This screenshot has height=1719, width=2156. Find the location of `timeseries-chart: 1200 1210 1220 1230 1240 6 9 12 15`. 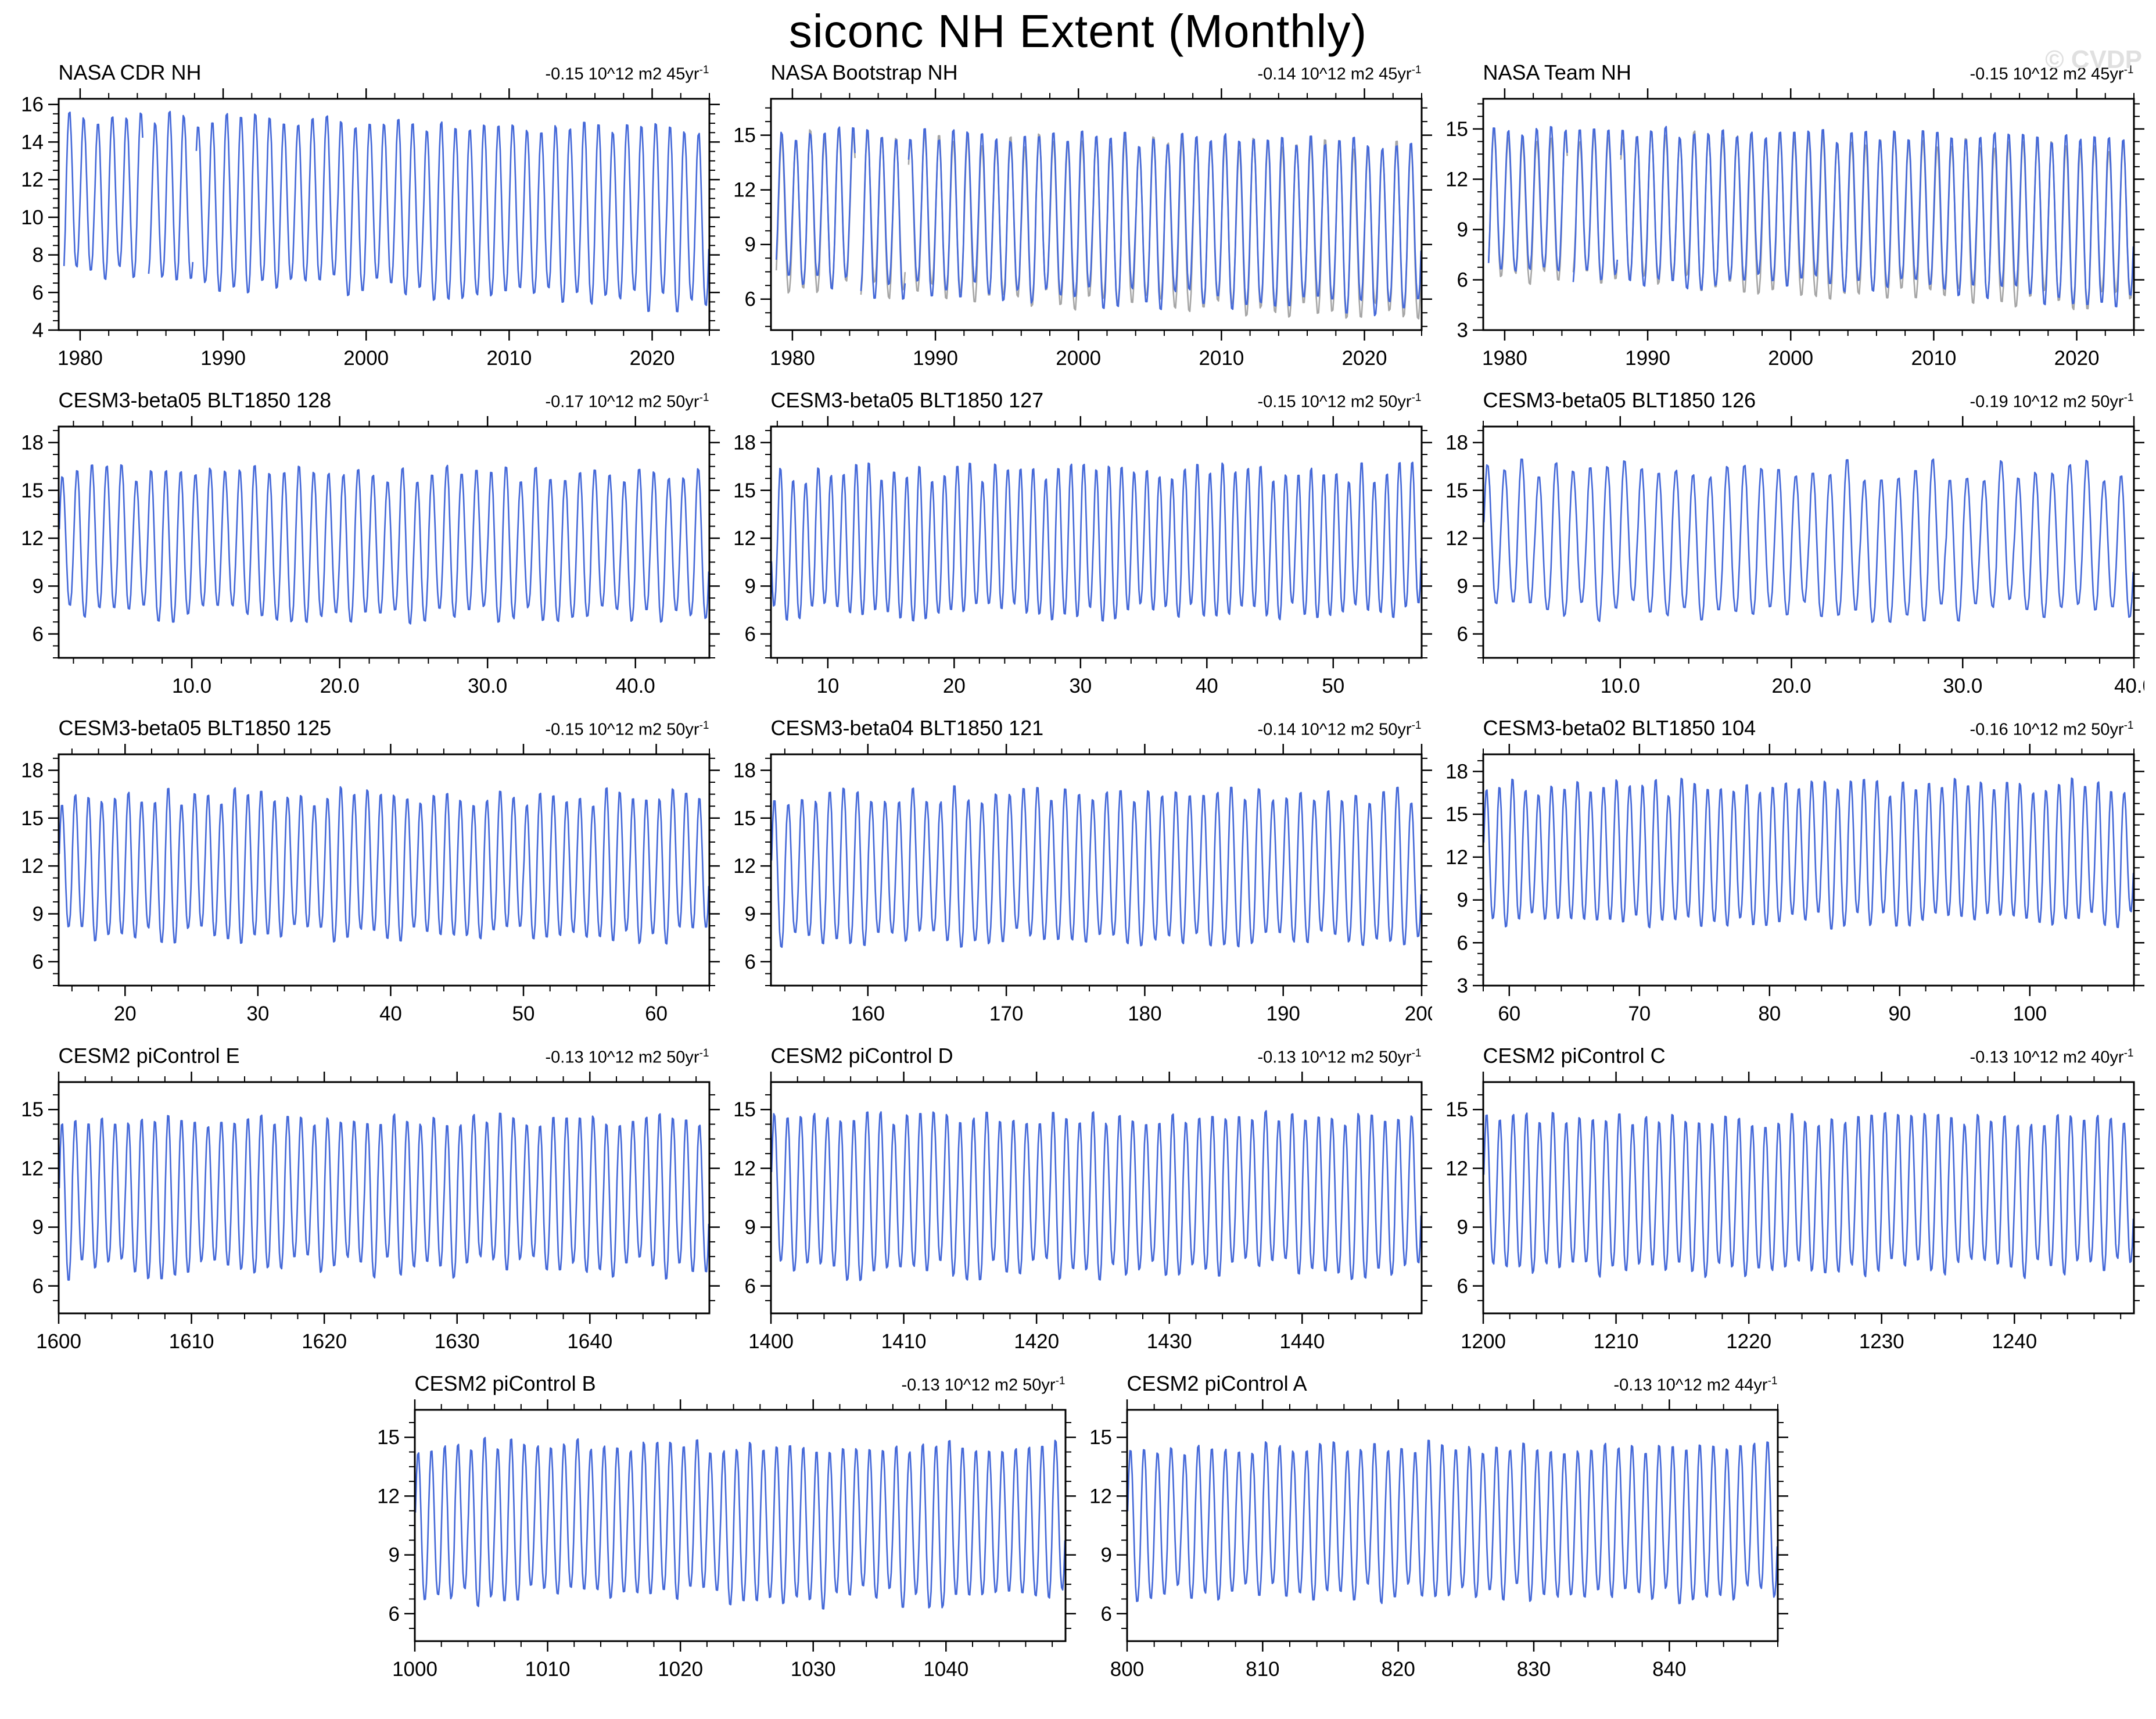

timeseries-chart: 1200 1210 1220 1230 1240 6 9 12 15 is located at coordinates (1794, 1212).